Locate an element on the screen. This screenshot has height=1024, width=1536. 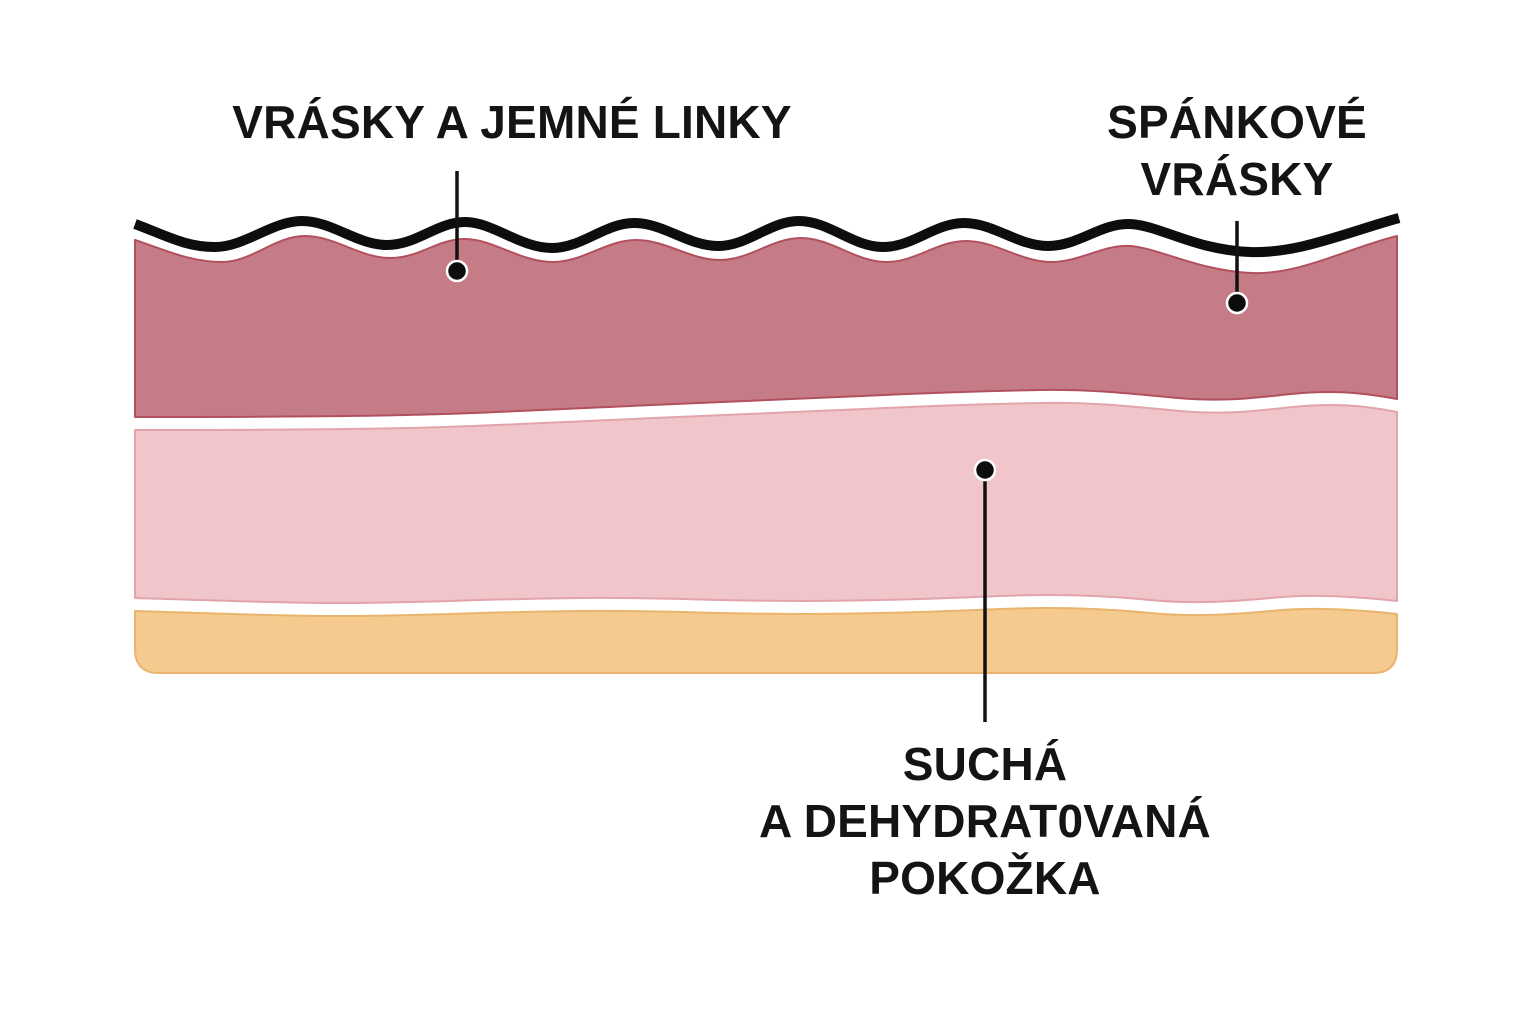
marker-dot-wrinkles is located at coordinates (457, 271).